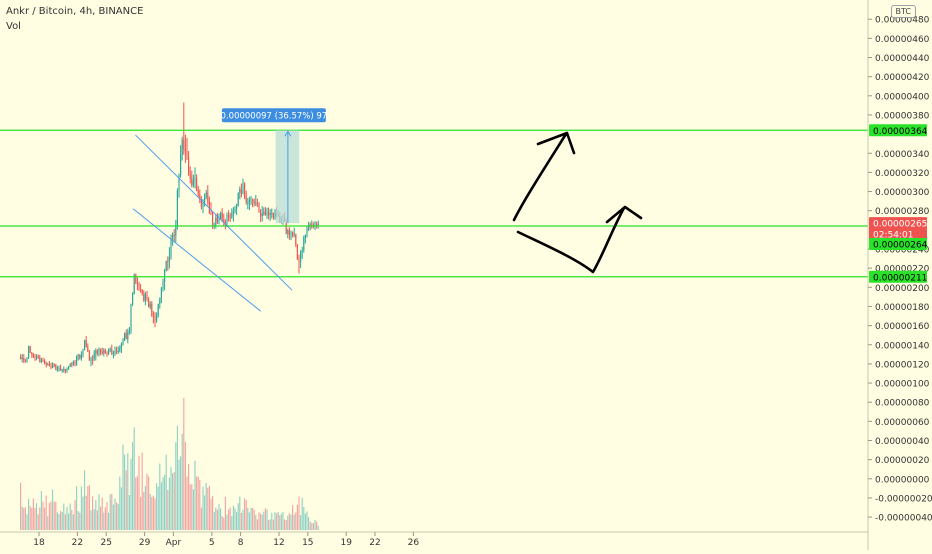  Describe the element at coordinates (902, 480) in the screenshot. I see `y-tick-label: 0.00000000` at that location.